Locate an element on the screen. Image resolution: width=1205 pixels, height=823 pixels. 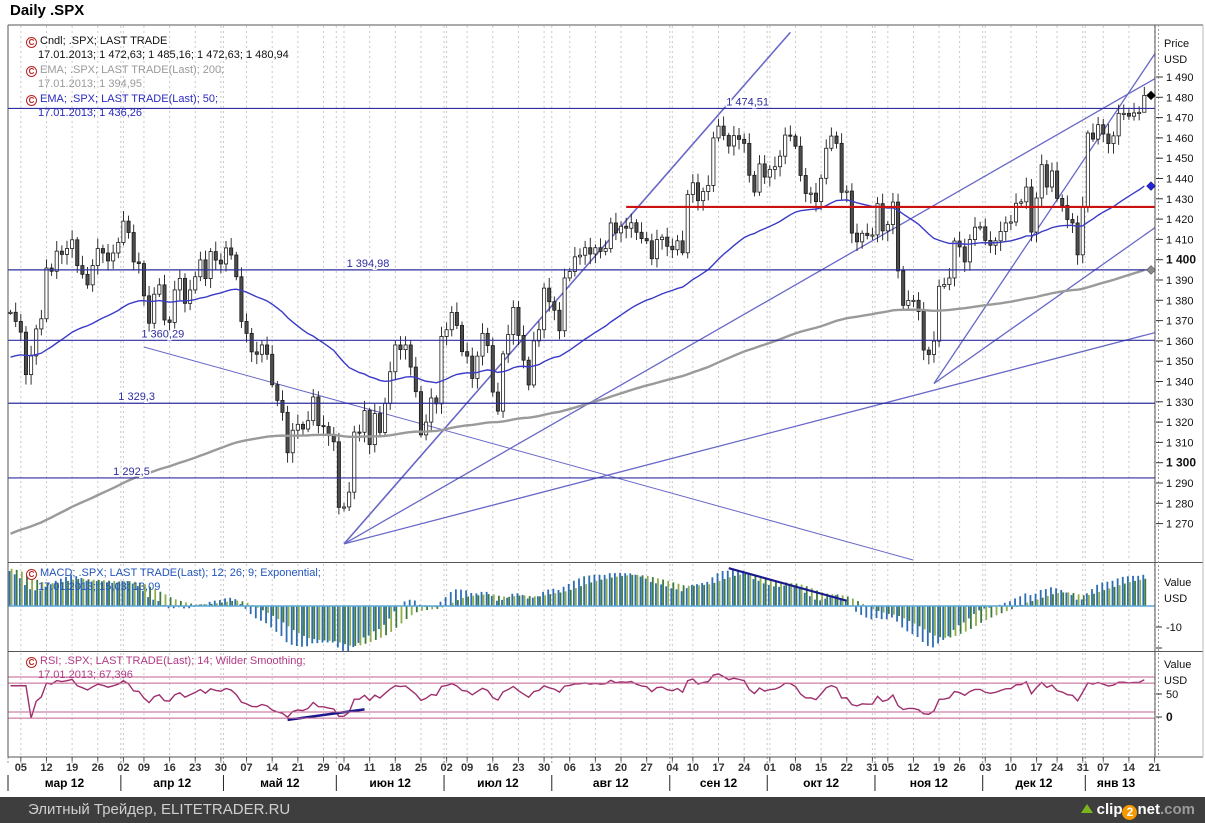
svg-text: янв 13 is located at coordinates (1116, 783).